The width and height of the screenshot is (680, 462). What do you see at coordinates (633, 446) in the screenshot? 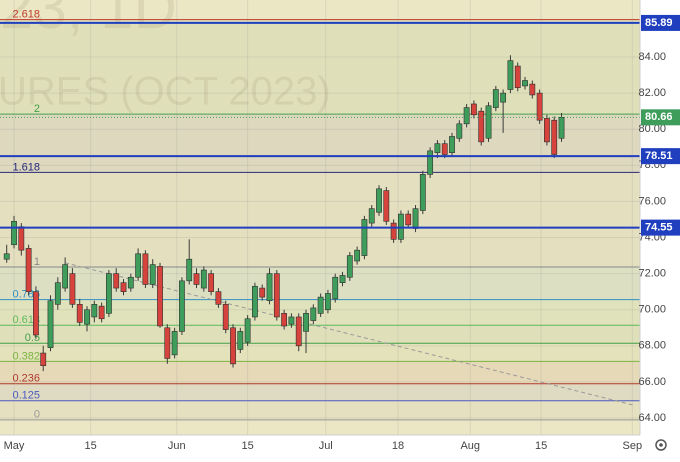
I see `x-tick-label: Sep` at bounding box center [633, 446].